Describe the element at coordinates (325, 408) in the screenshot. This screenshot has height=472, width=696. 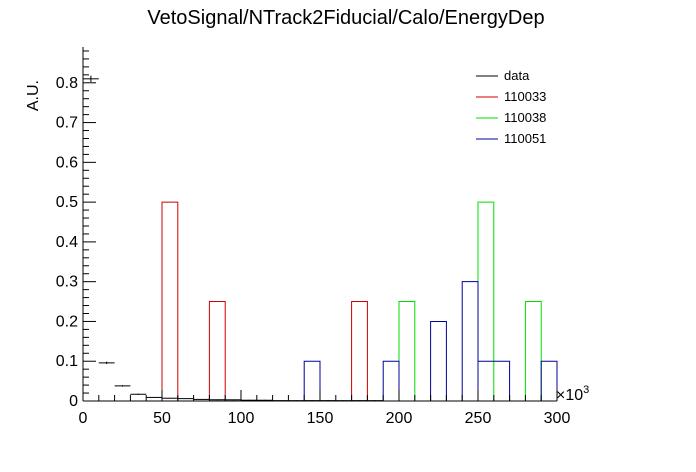
I see `x-axis-ticks: 0 50 100 150 200 250 300` at that location.